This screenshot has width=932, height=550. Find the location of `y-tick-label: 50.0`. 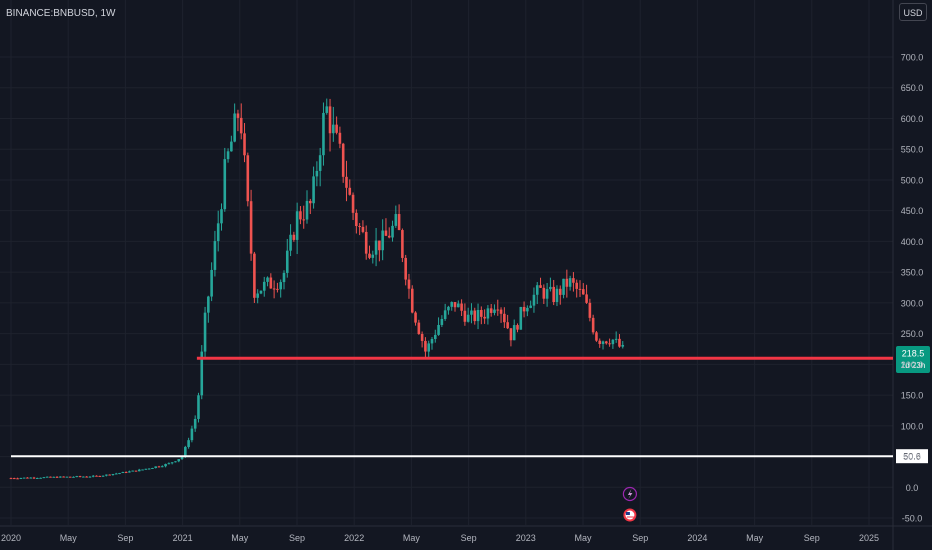

y-tick-label: 50.0 is located at coordinates (912, 457).